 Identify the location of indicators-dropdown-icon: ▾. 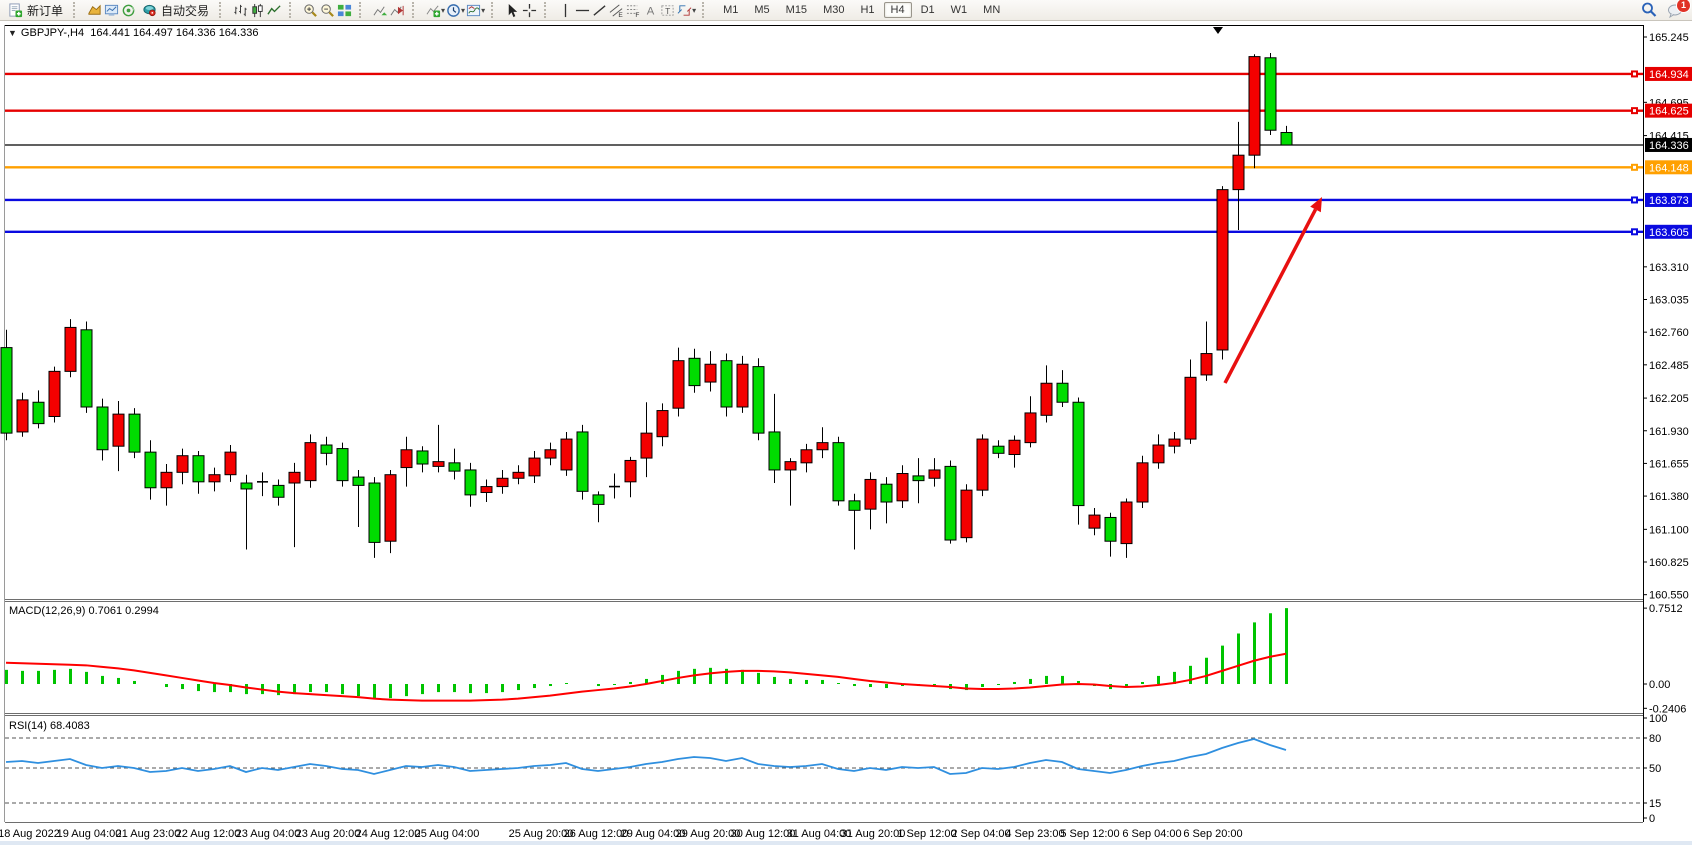
(443, 10).